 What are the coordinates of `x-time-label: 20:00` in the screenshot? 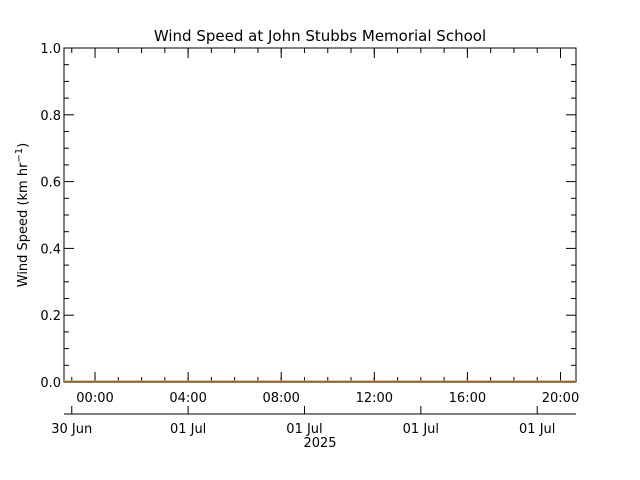 It's located at (560, 398).